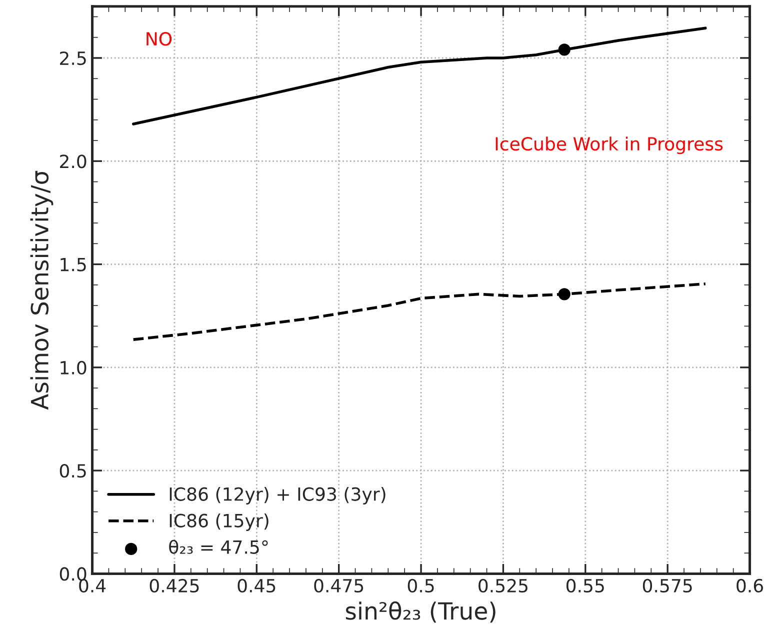  I want to click on x-axis-title: sin²θ₂₃ (True), so click(421, 612).